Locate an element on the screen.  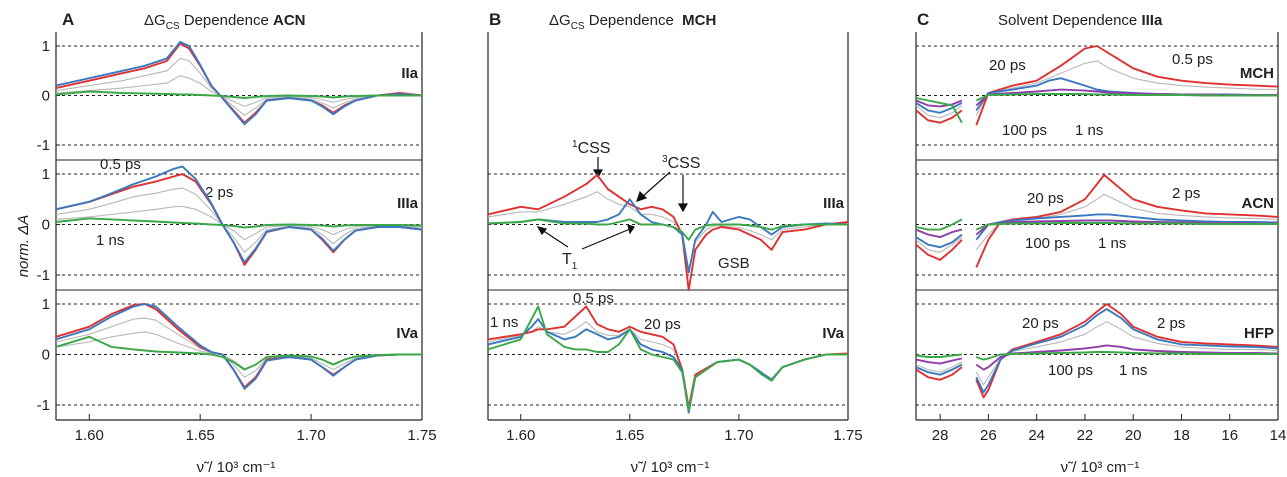
panel-letter-c: C is located at coordinates (923, 19).